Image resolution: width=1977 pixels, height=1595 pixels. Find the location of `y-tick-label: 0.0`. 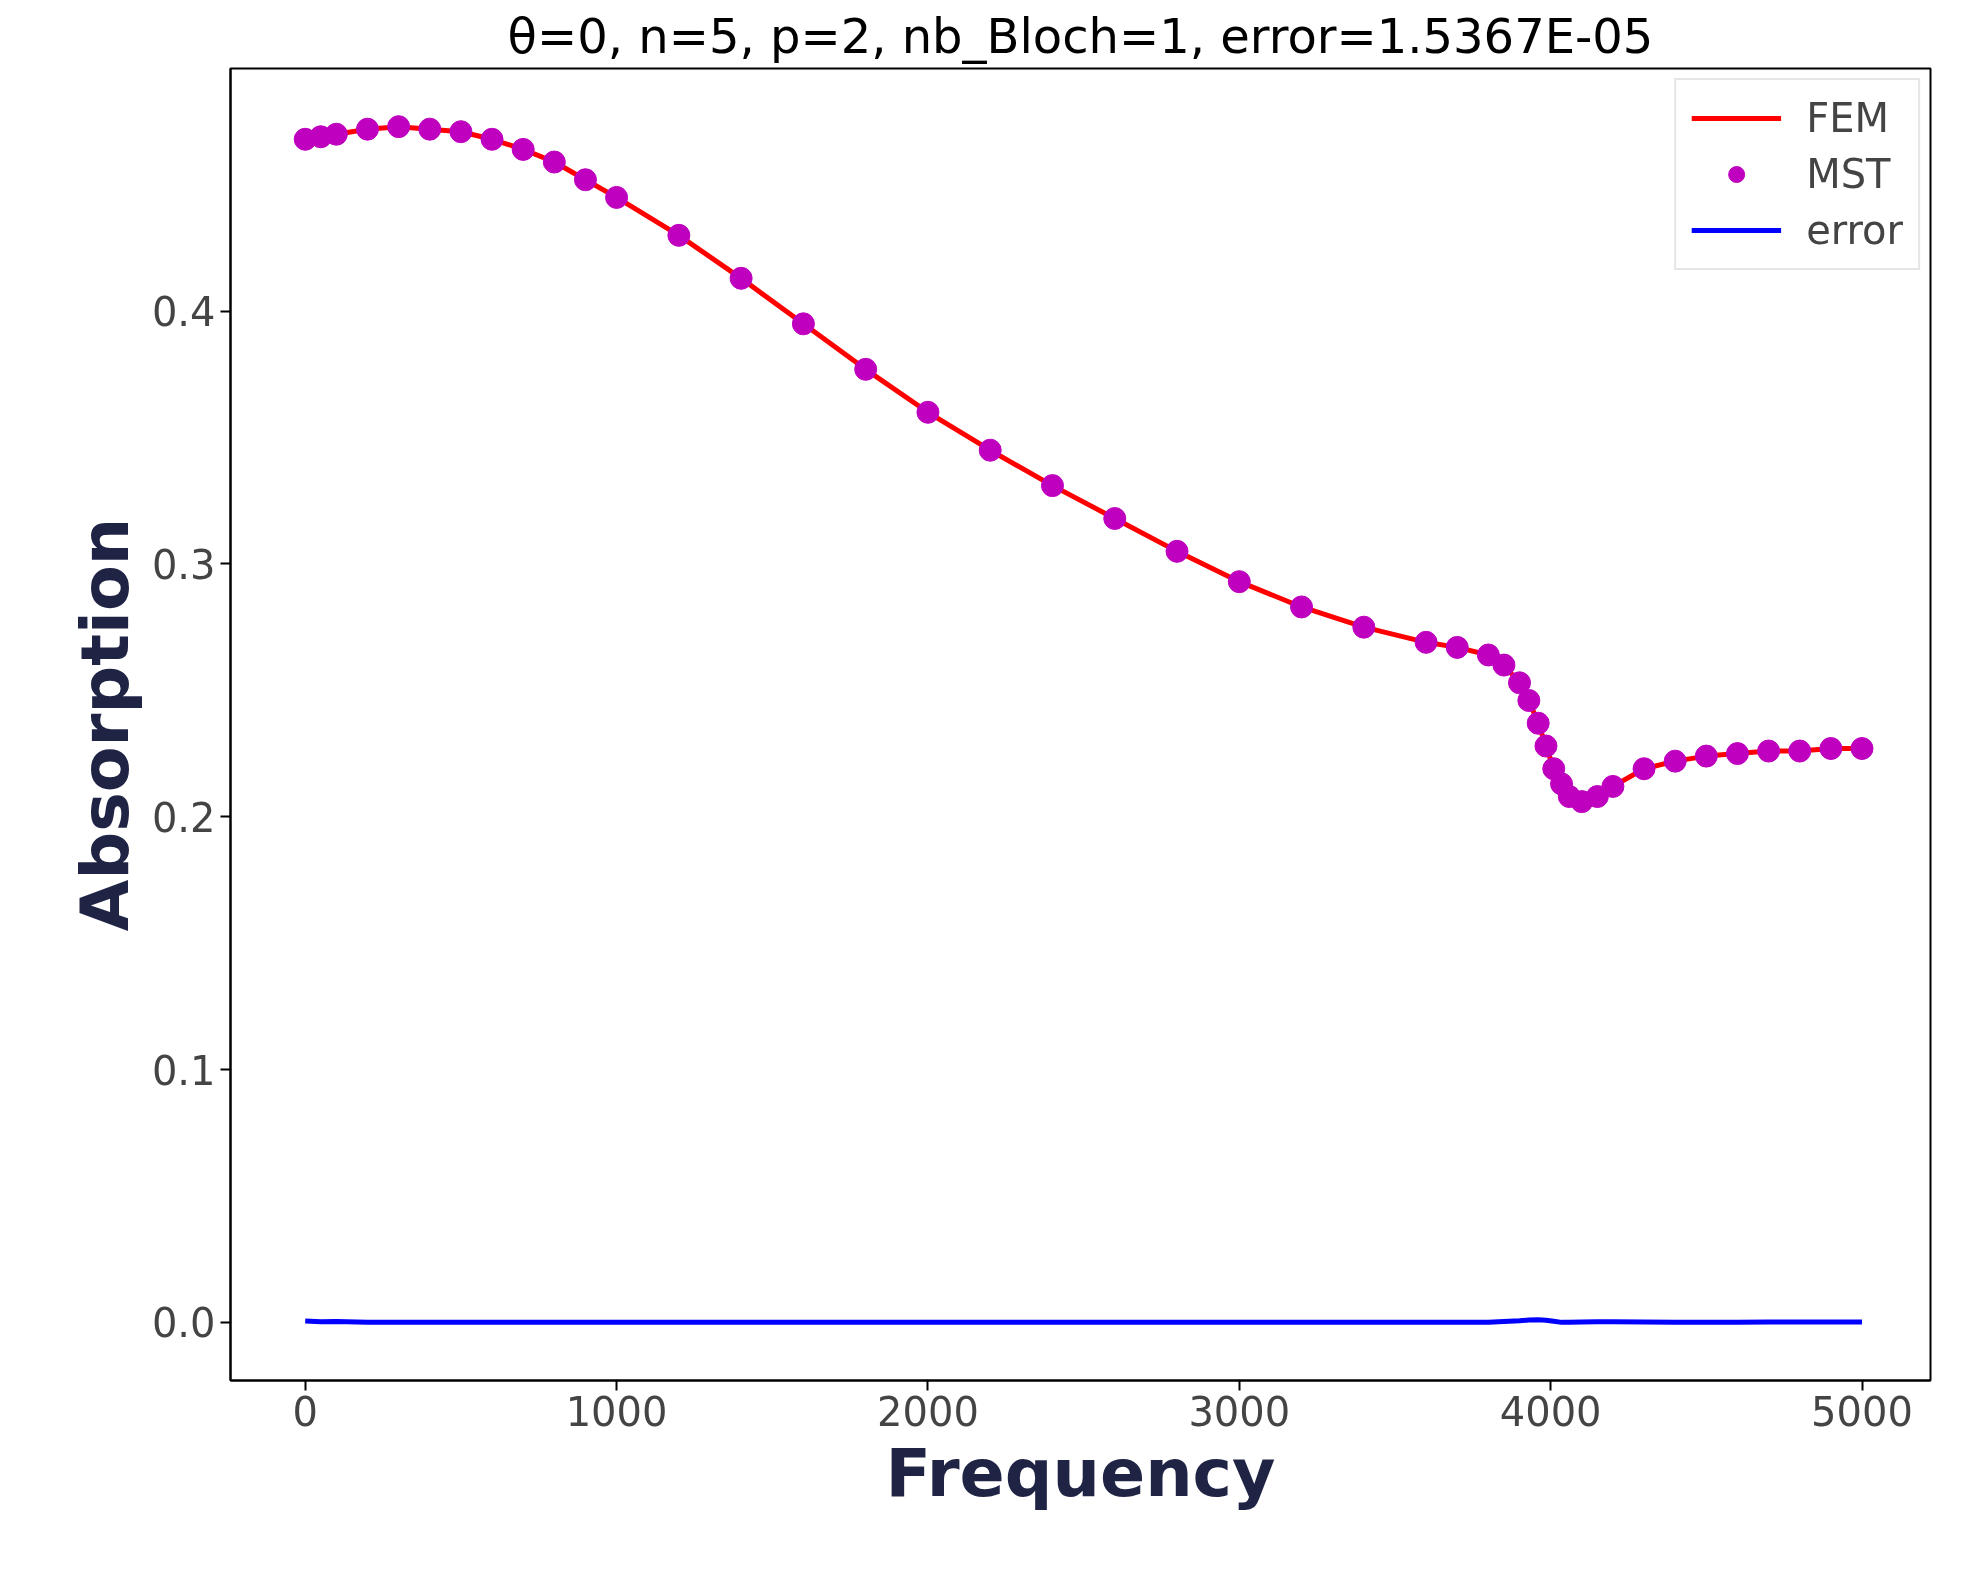

y-tick-label: 0.0 is located at coordinates (183, 1323).